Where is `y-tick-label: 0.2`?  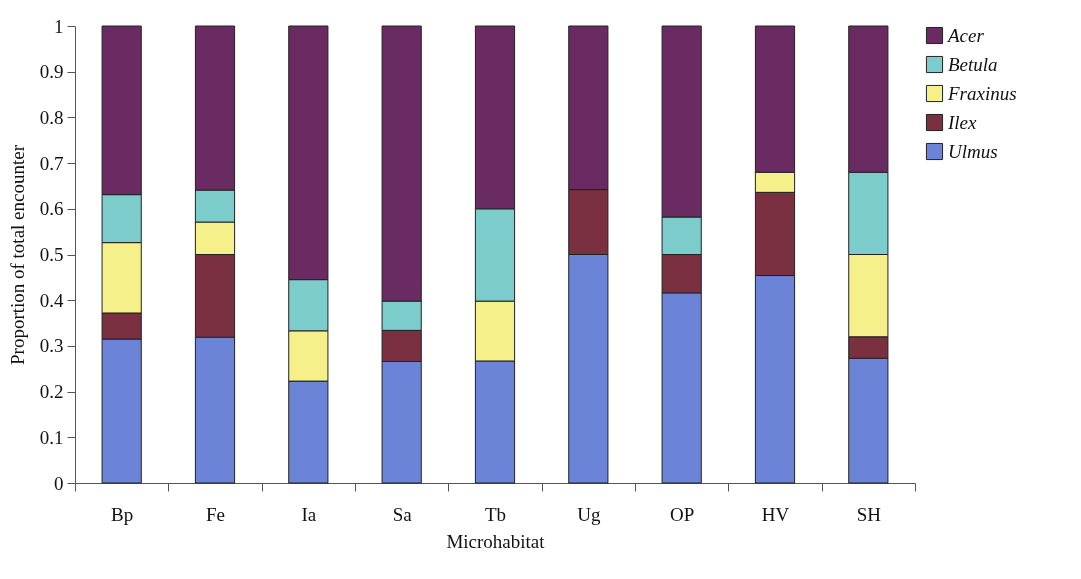
y-tick-label: 0.2 is located at coordinates (51, 392).